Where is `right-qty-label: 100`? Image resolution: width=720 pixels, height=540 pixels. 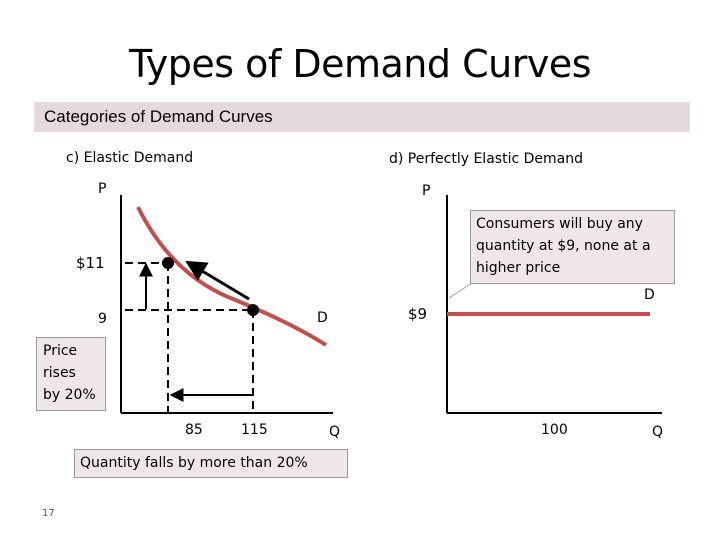 right-qty-label: 100 is located at coordinates (554, 430).